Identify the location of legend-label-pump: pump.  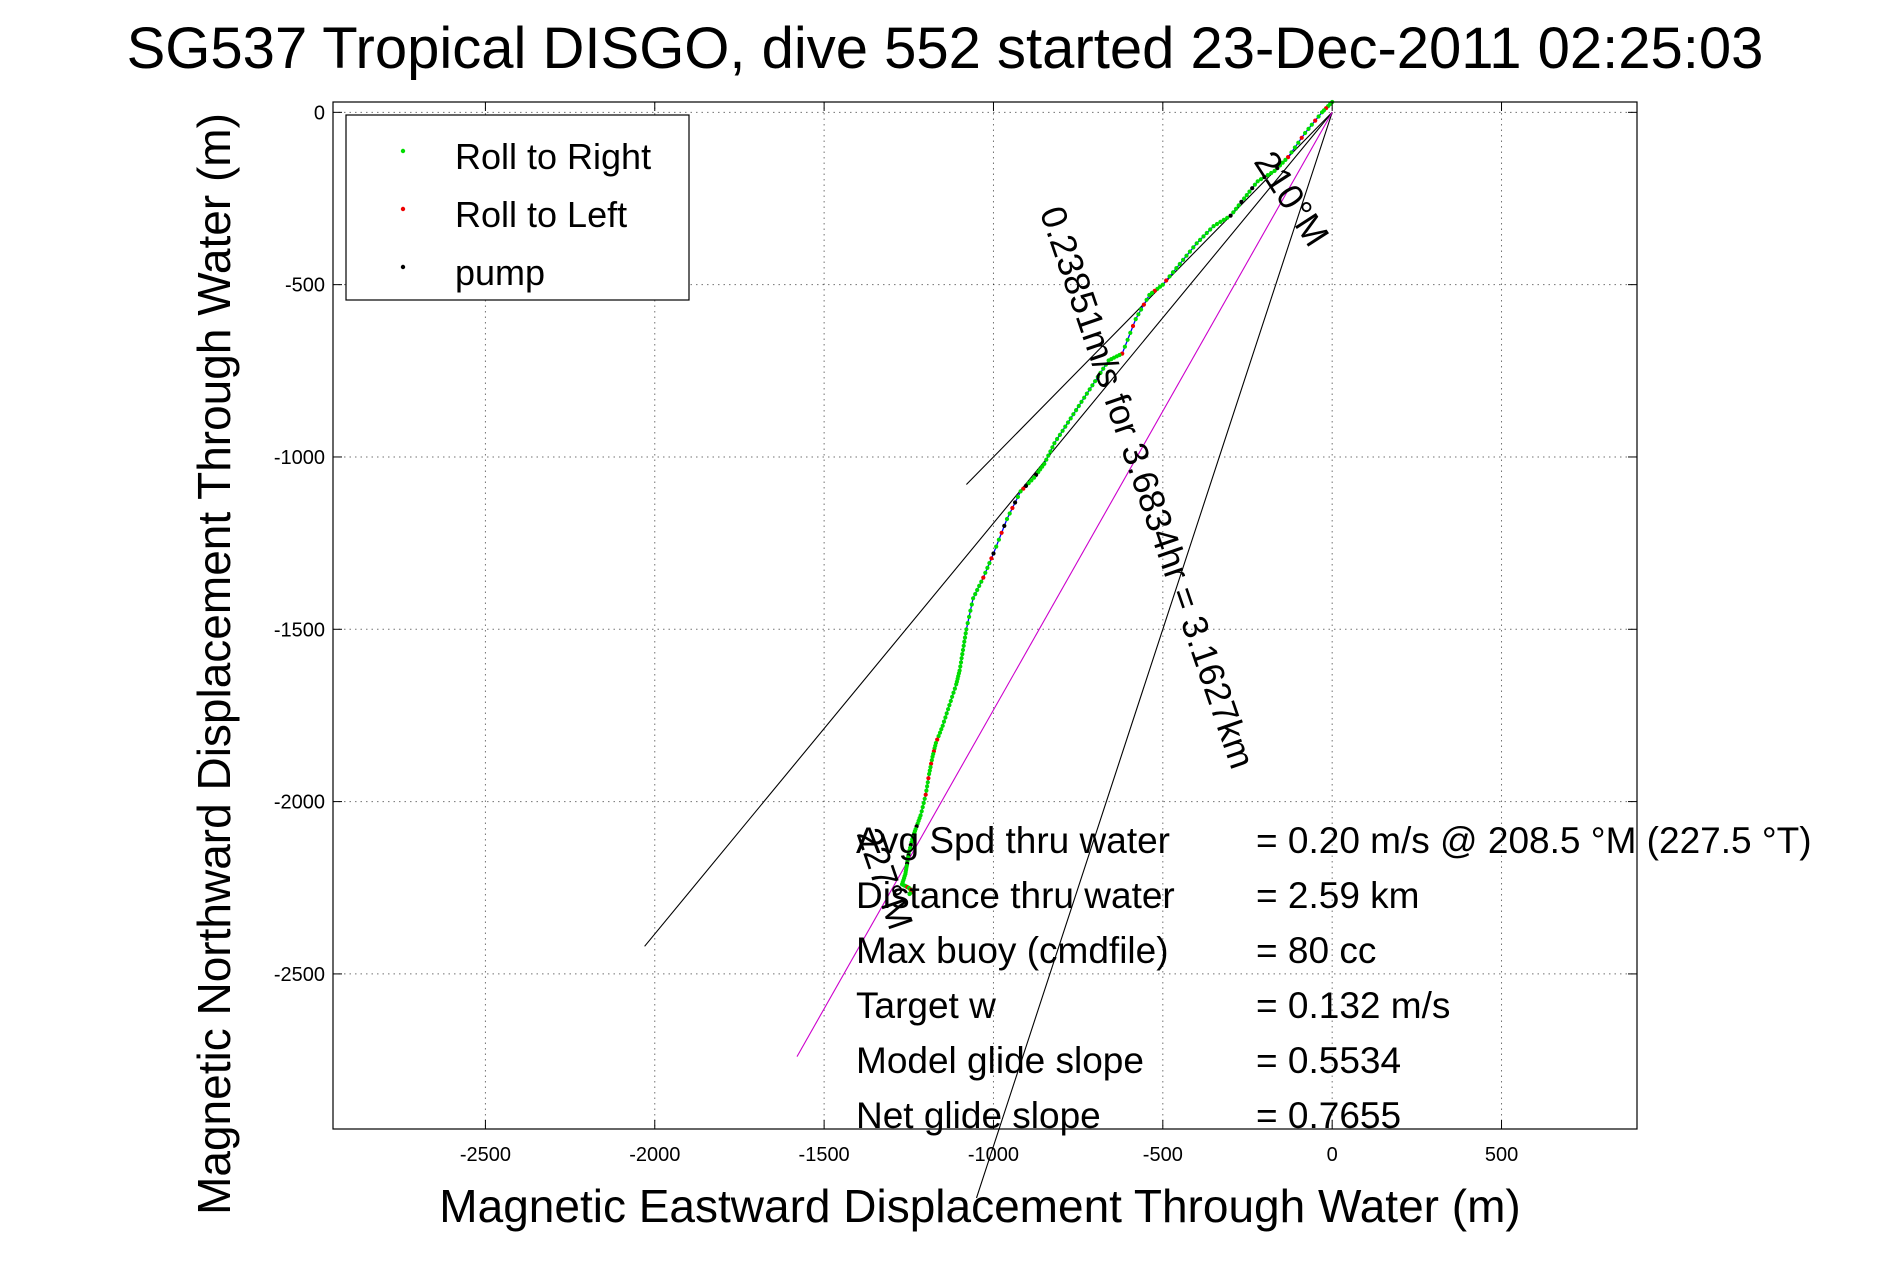
(500, 272).